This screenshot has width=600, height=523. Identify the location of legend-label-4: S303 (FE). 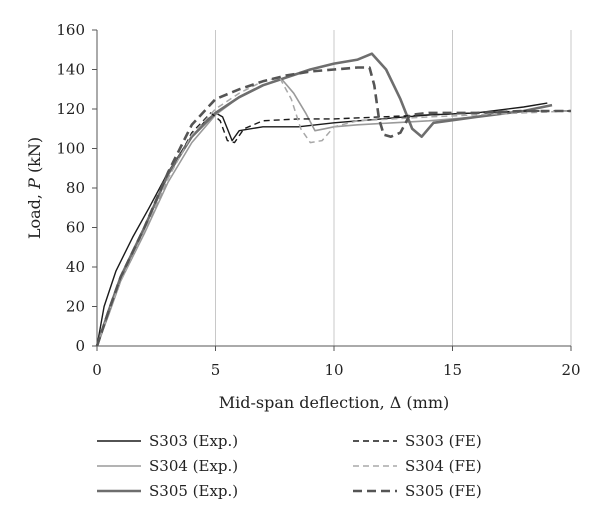
(443, 441).